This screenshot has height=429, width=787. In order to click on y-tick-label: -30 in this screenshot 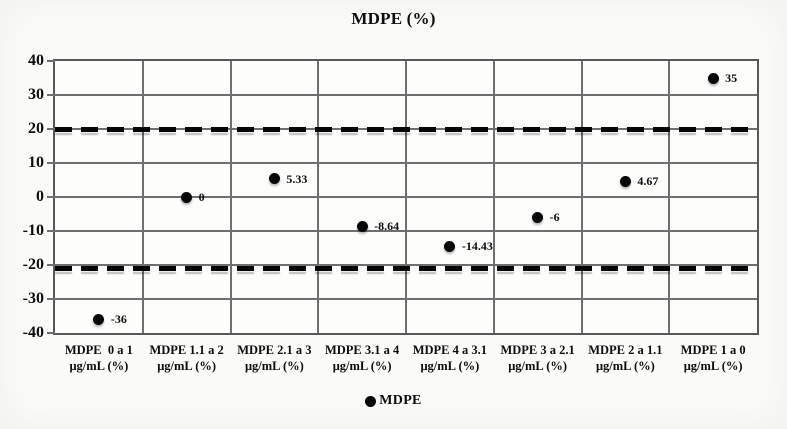, I will do `click(33, 298)`.